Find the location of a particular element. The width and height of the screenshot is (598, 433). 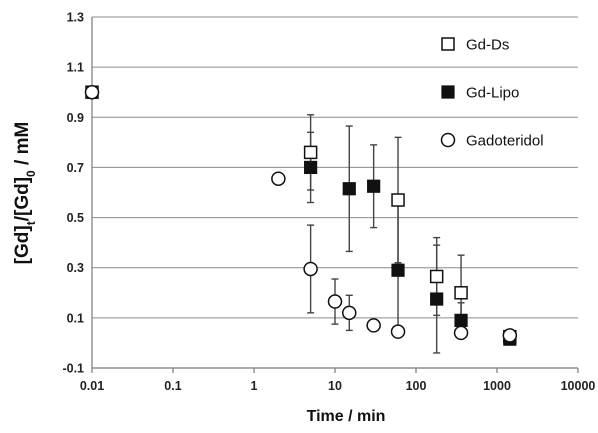

legend-label-gd-lipo: Gd-Lipo is located at coordinates (492, 93).